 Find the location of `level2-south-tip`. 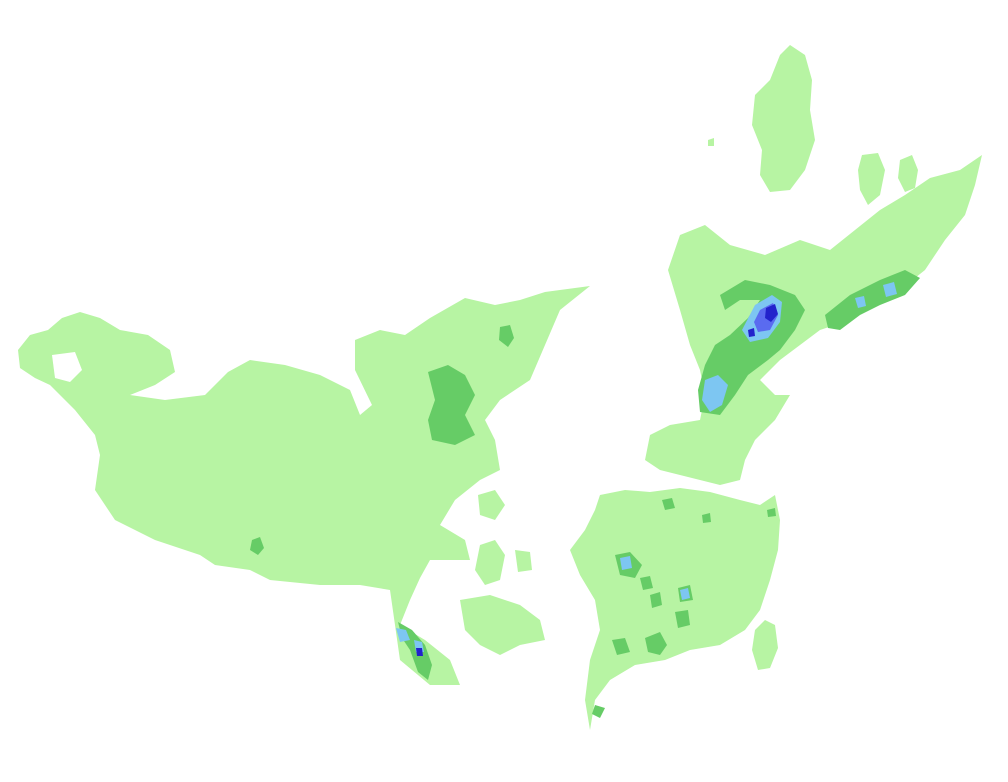

level2-south-tip is located at coordinates (598, 711).